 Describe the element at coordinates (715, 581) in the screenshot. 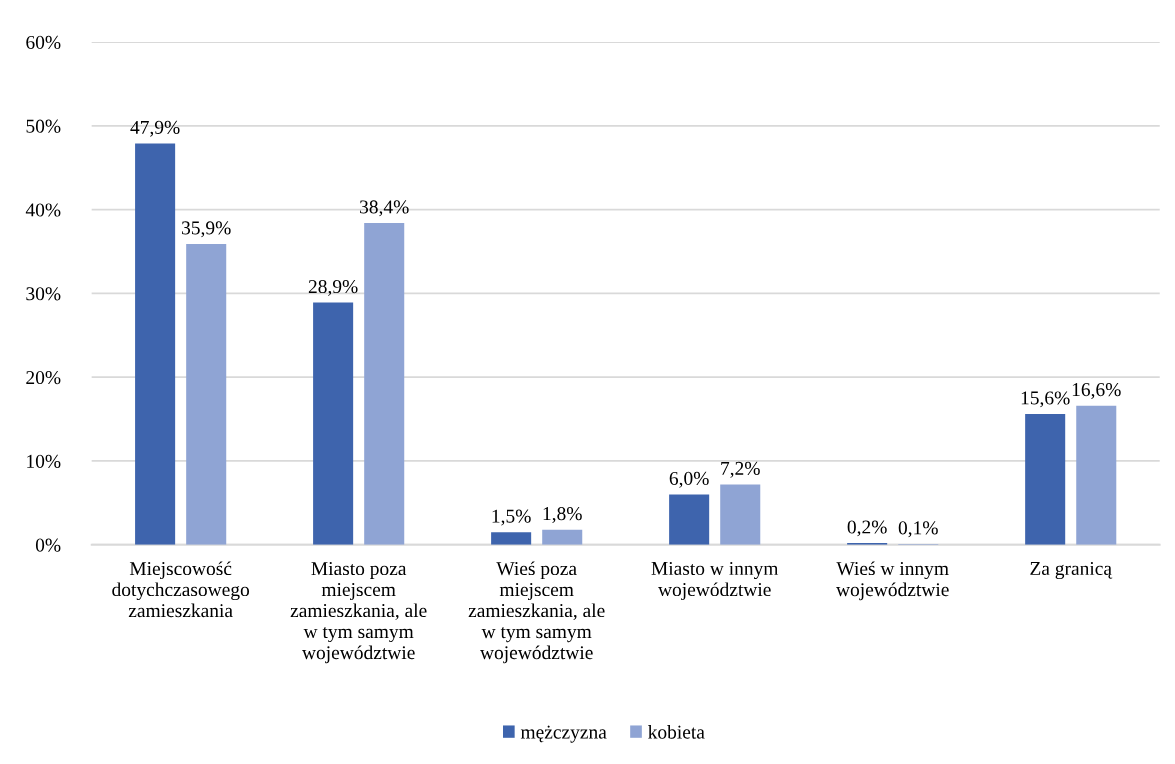

I see `x-tick-label: Miasto w innym województwie` at that location.